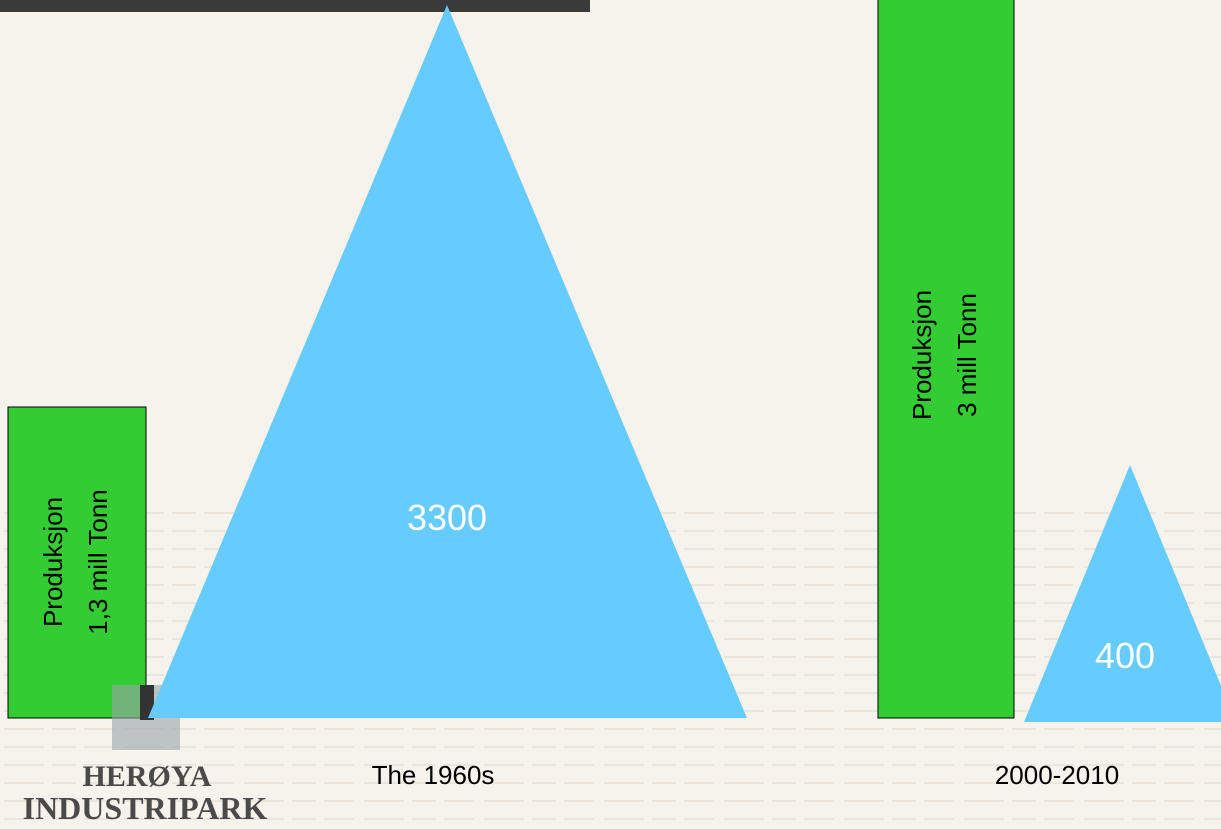  Describe the element at coordinates (1122, 593) in the screenshot. I see `employee-triangle` at that location.